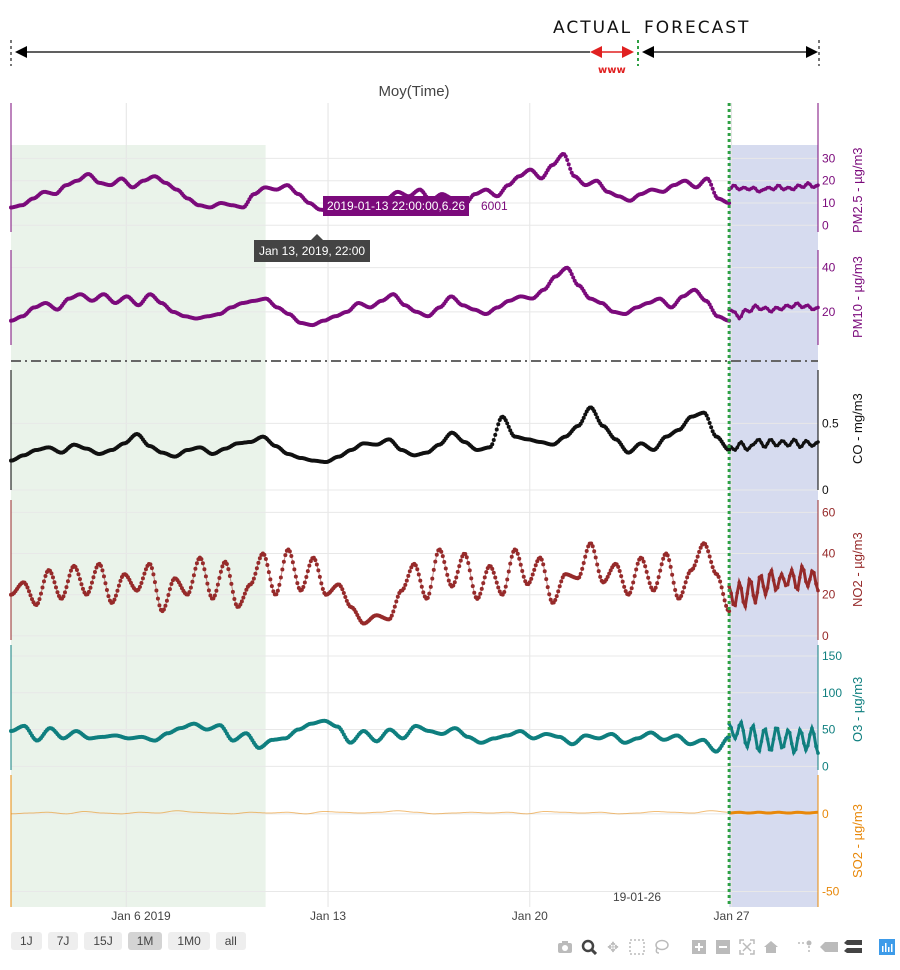  Describe the element at coordinates (829, 947) in the screenshot. I see `hover-closest-icon` at that location.